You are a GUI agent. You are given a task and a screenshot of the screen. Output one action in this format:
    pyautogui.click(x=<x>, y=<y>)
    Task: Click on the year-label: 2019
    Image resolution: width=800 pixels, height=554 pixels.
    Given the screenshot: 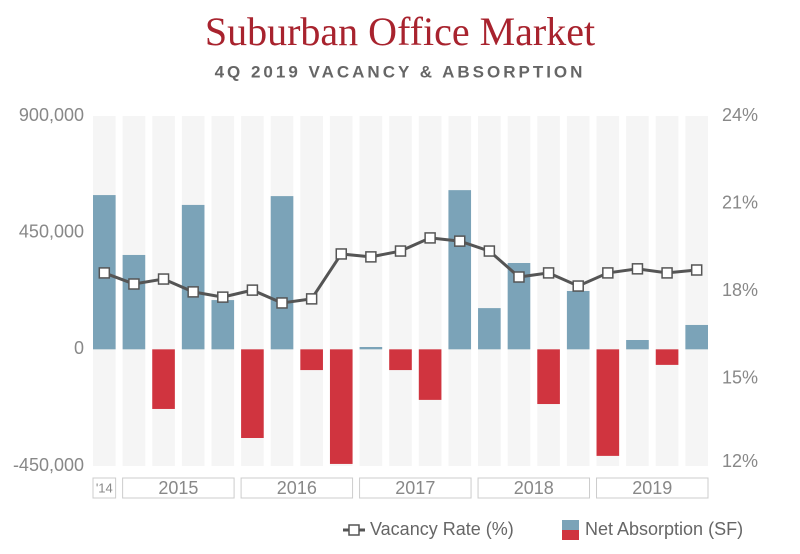 What is the action you would take?
    pyautogui.click(x=652, y=488)
    